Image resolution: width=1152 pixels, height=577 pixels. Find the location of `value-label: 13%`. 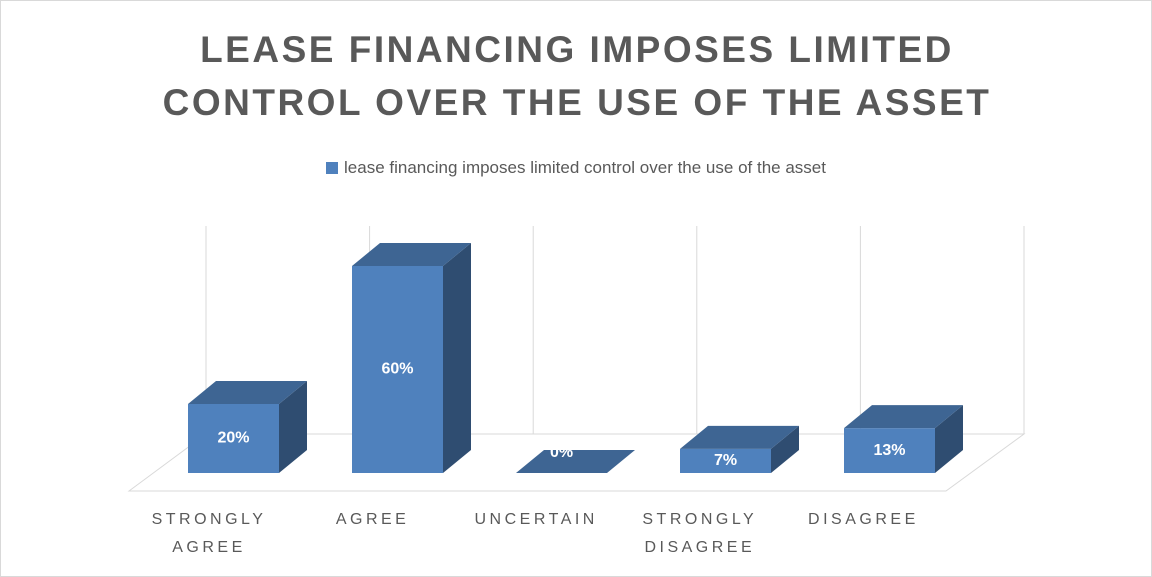

value-label: 13% is located at coordinates (889, 450).